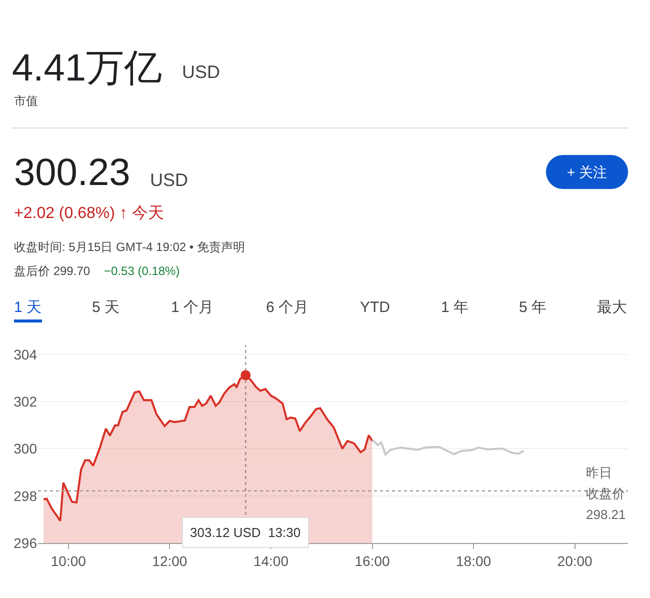 This screenshot has width=650, height=598. Describe the element at coordinates (575, 560) in the screenshot. I see `x-tick-label: 20:00` at that location.